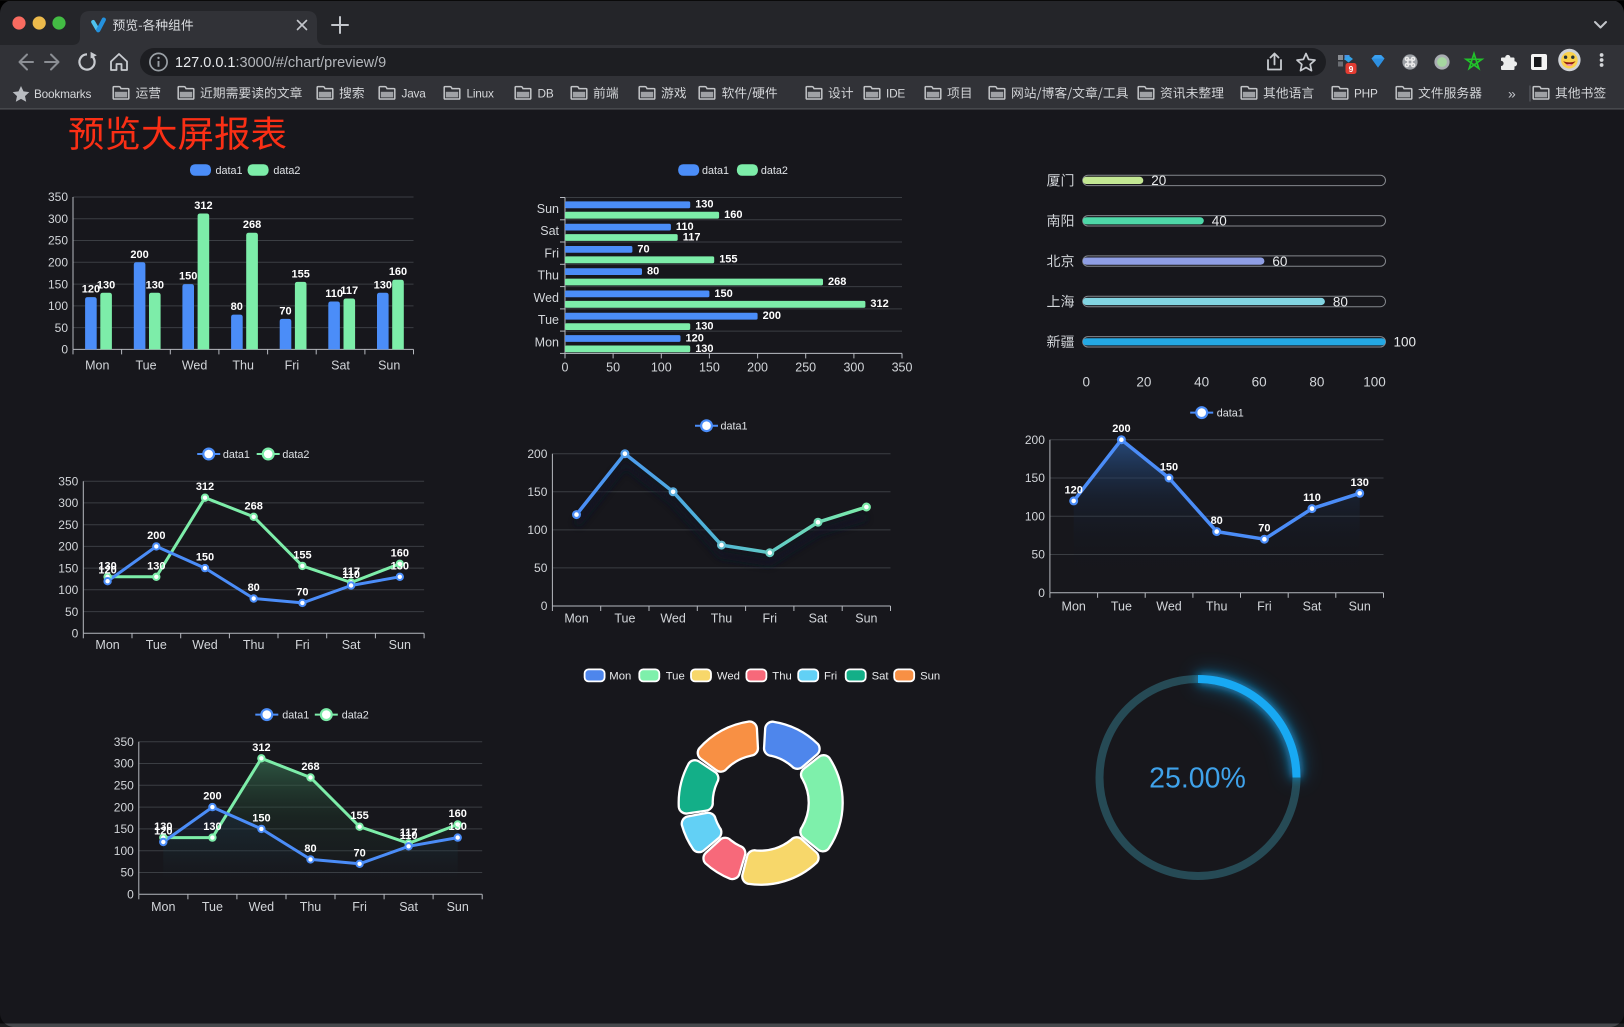  Describe the element at coordinates (414, 94) in the screenshot. I see `svg-text: Java` at that location.